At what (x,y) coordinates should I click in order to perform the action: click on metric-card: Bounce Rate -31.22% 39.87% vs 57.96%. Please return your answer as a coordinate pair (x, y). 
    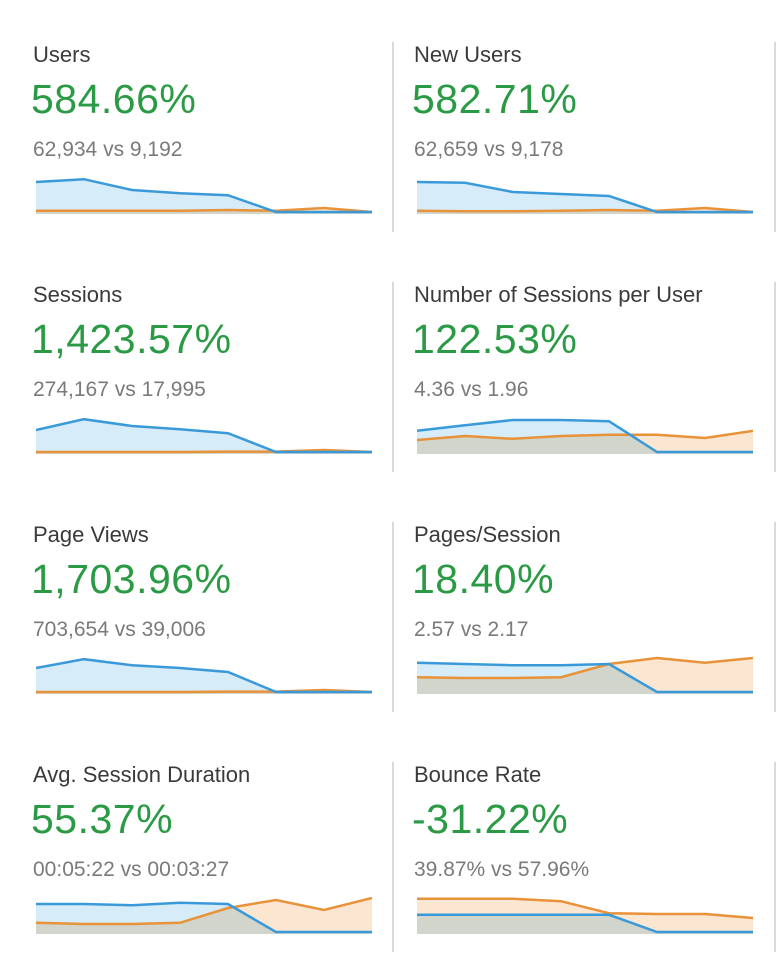
    Looking at the image, I should click on (585, 862).